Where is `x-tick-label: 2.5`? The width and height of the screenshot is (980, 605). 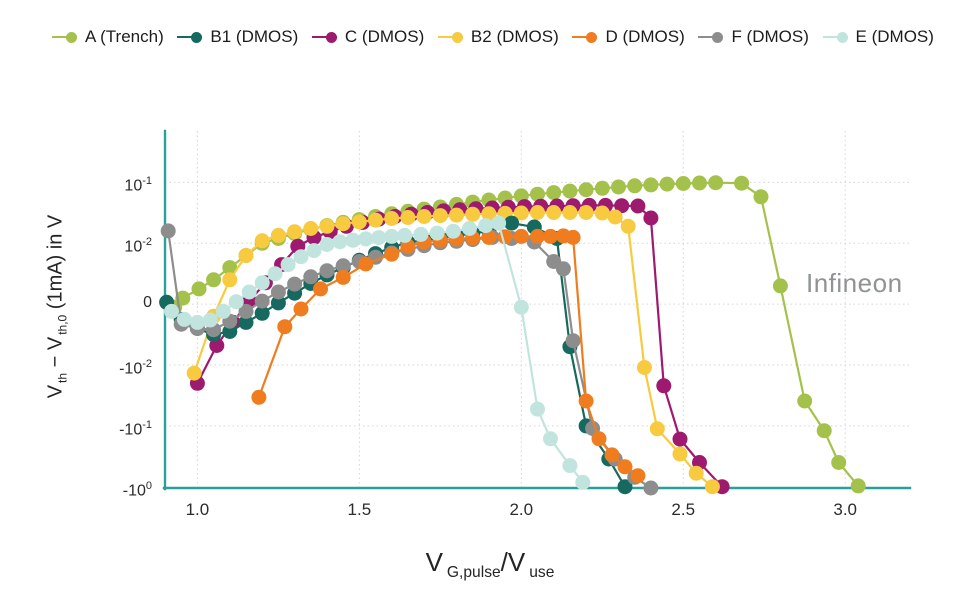
x-tick-label: 2.5 is located at coordinates (683, 509).